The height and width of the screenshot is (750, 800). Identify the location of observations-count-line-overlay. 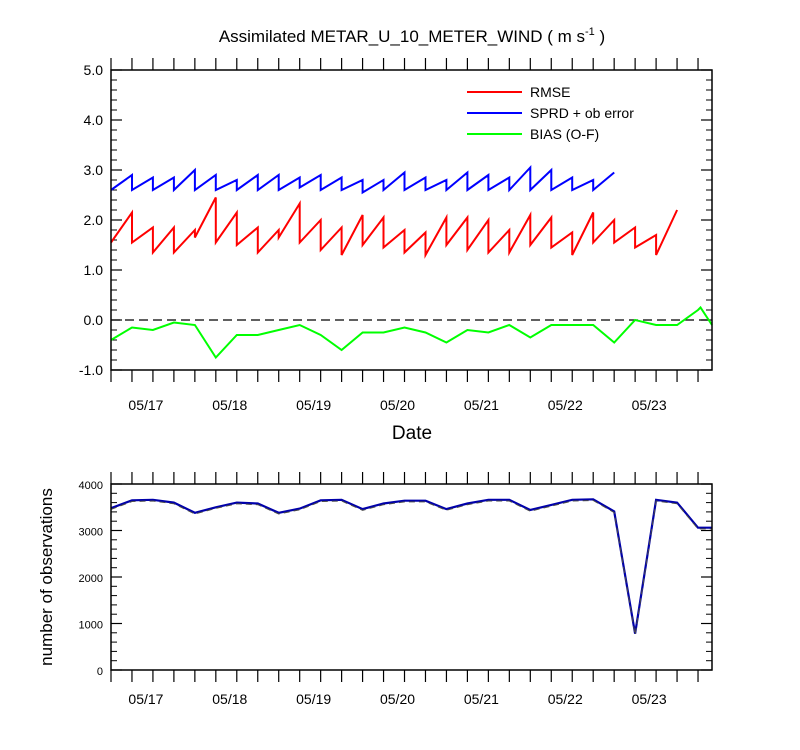
(411, 567).